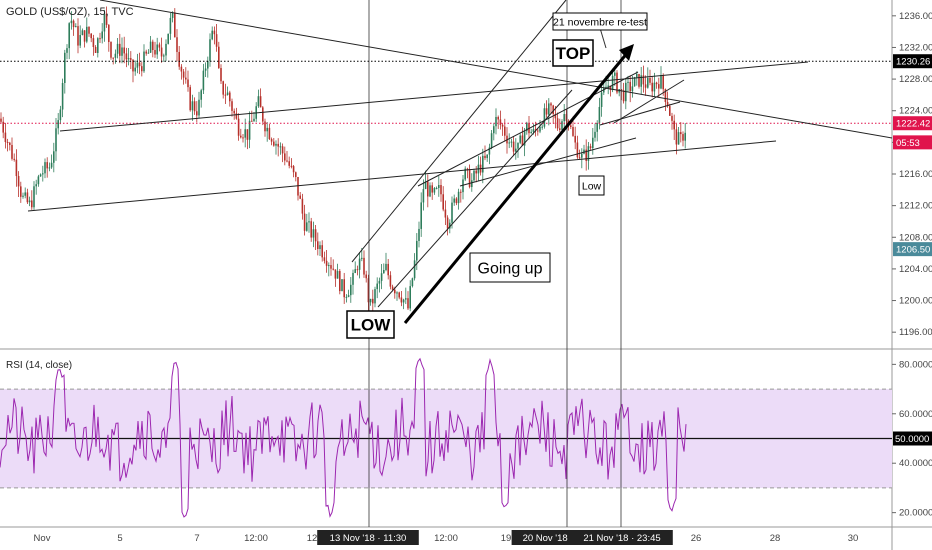 The height and width of the screenshot is (550, 932). What do you see at coordinates (913, 62) in the screenshot?
I see `price-badge-label: 1230.26` at bounding box center [913, 62].